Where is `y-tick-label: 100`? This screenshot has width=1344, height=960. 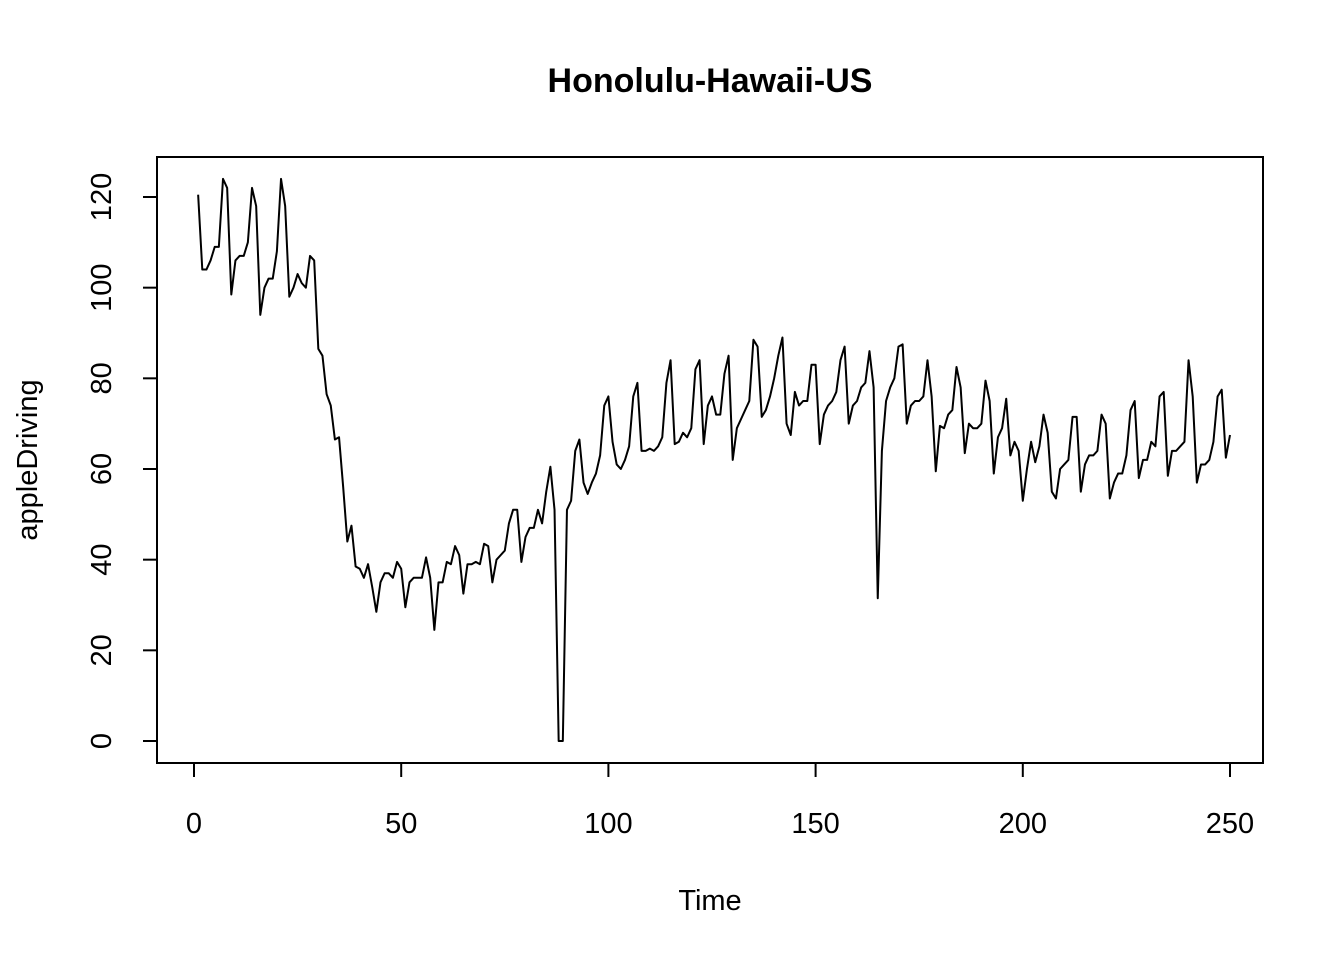
y-tick-label: 100 is located at coordinates (102, 287).